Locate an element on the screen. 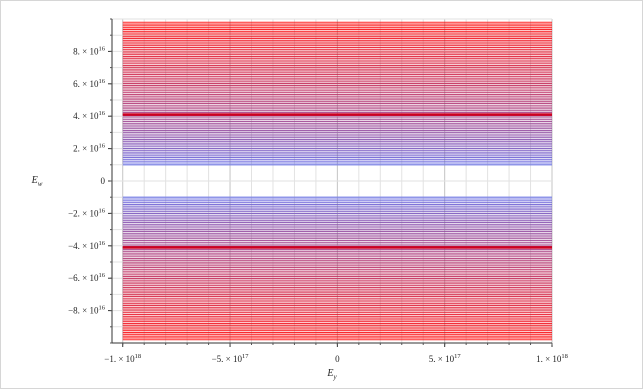 The width and height of the screenshot is (643, 390). y-tick-label: −8. × 1016 is located at coordinates (87, 310).